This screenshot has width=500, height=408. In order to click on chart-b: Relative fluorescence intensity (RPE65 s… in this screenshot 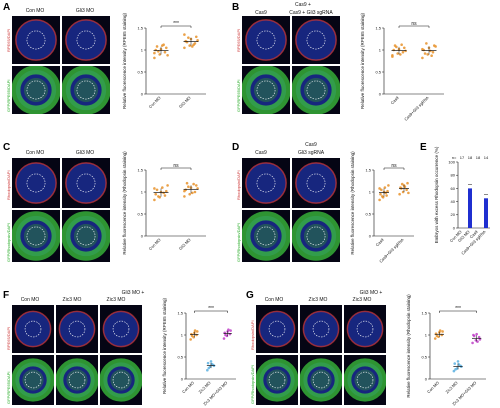, I will do `click(403, 67)`.